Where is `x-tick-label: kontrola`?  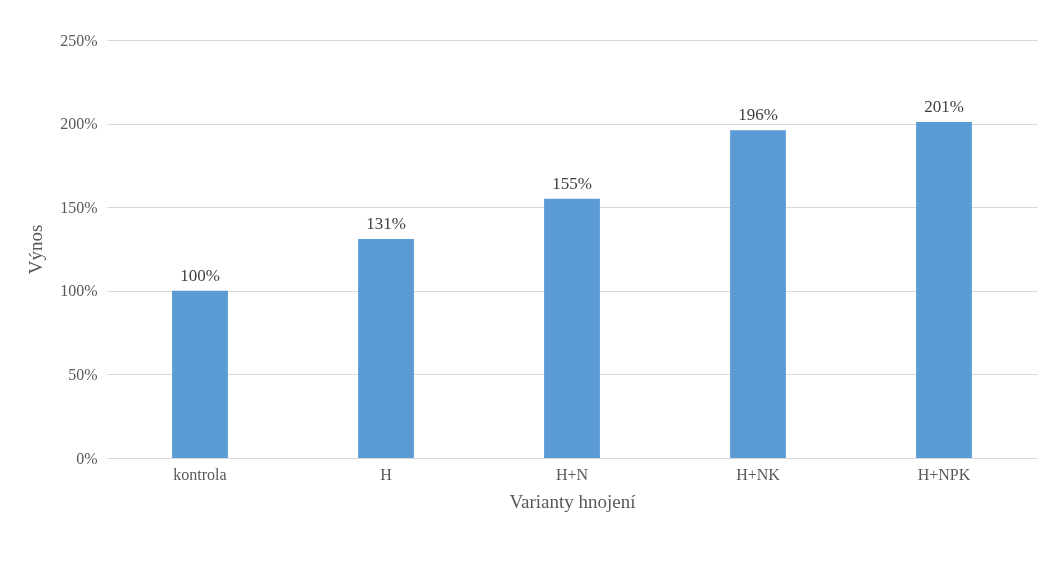 x-tick-label: kontrola is located at coordinates (200, 474).